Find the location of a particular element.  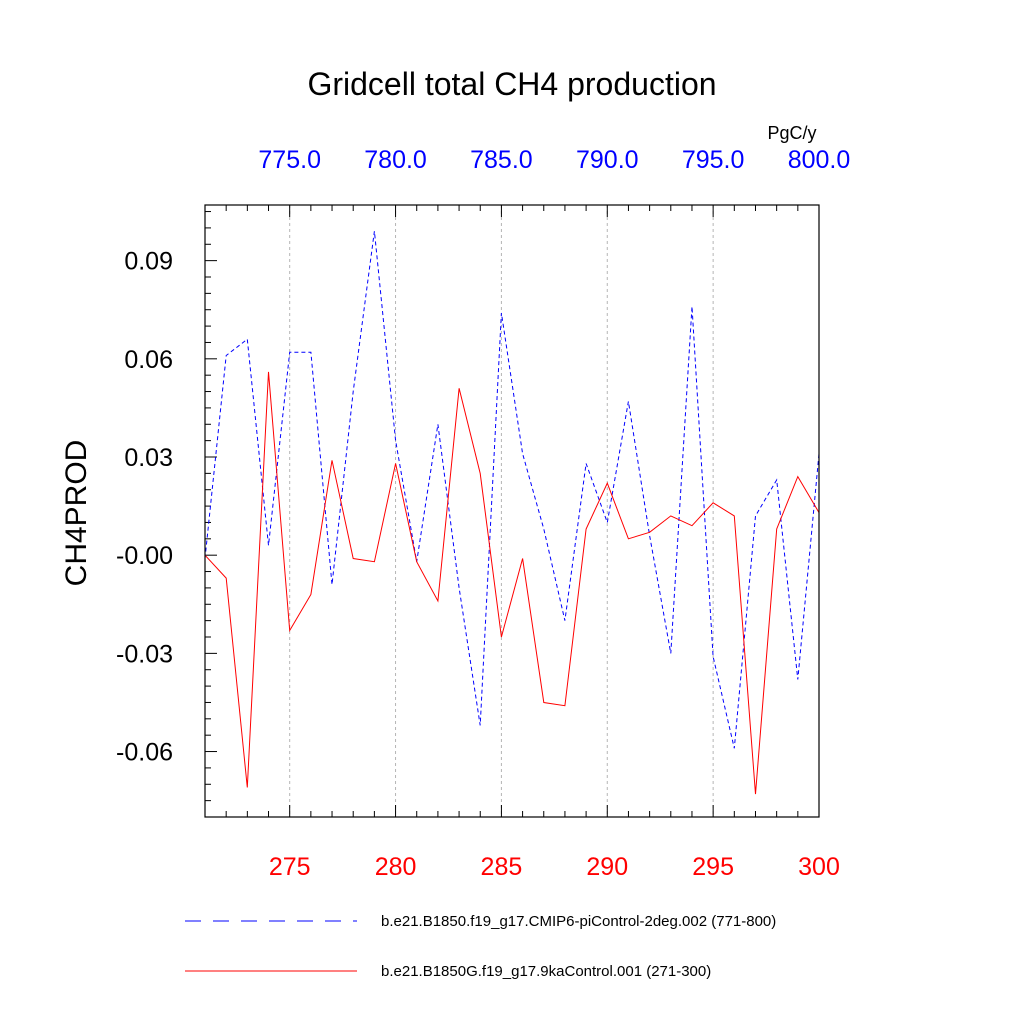

top-tick-label: 775.0 is located at coordinates (289, 160).